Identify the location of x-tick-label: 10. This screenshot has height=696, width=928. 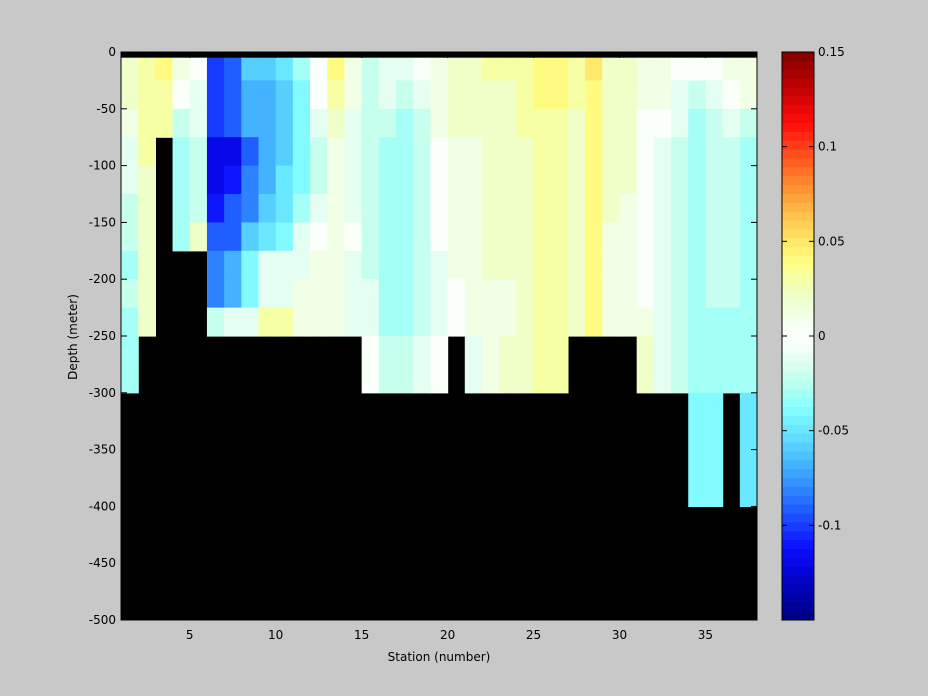
(275, 635).